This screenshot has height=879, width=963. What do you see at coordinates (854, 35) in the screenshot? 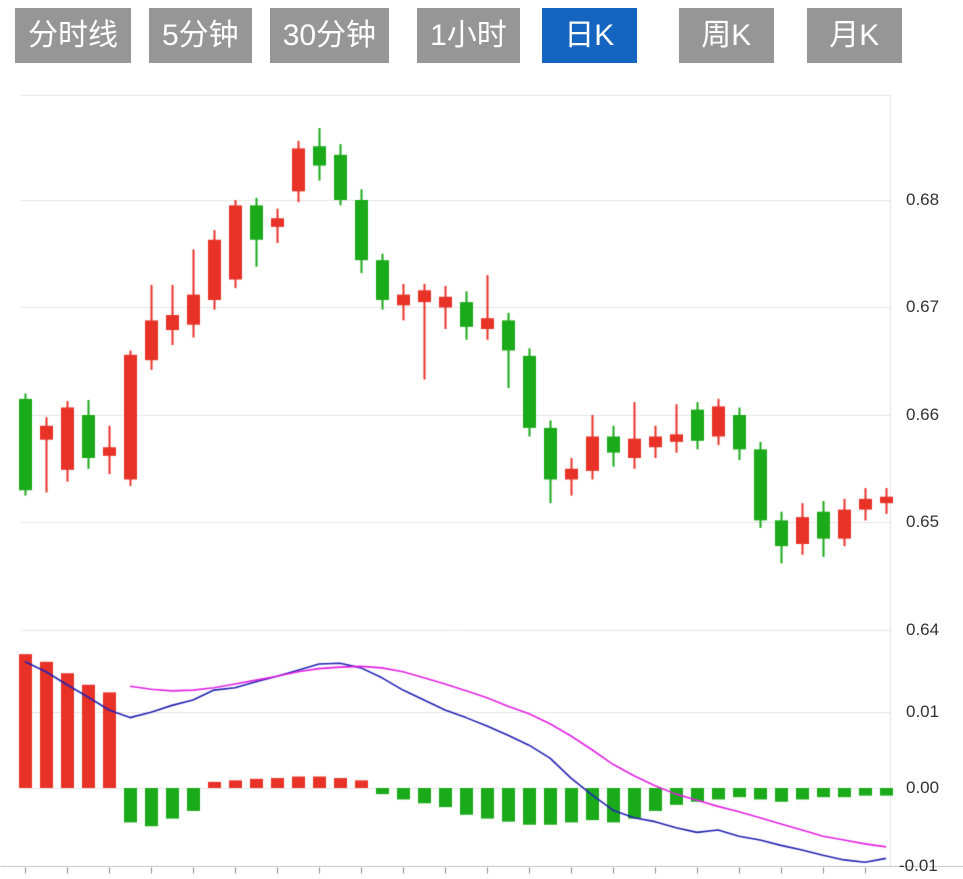
I see `tab-monthly-k: 月K` at bounding box center [854, 35].